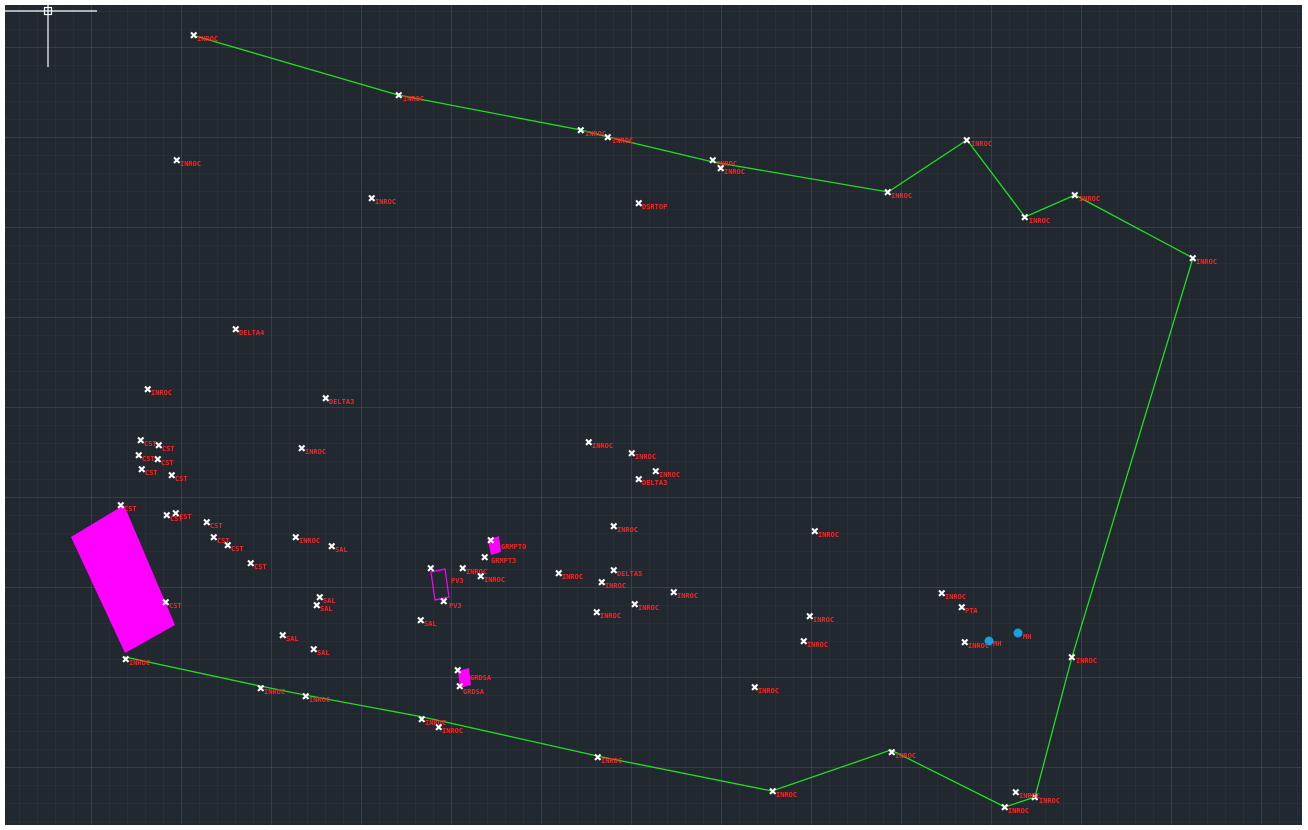 This screenshot has width=1308, height=830. Describe the element at coordinates (185, 517) in the screenshot. I see `point-label: CST` at that location.